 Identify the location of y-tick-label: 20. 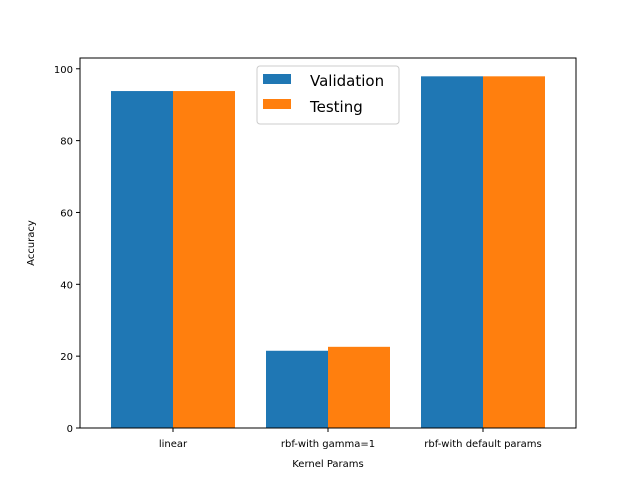
(66, 357).